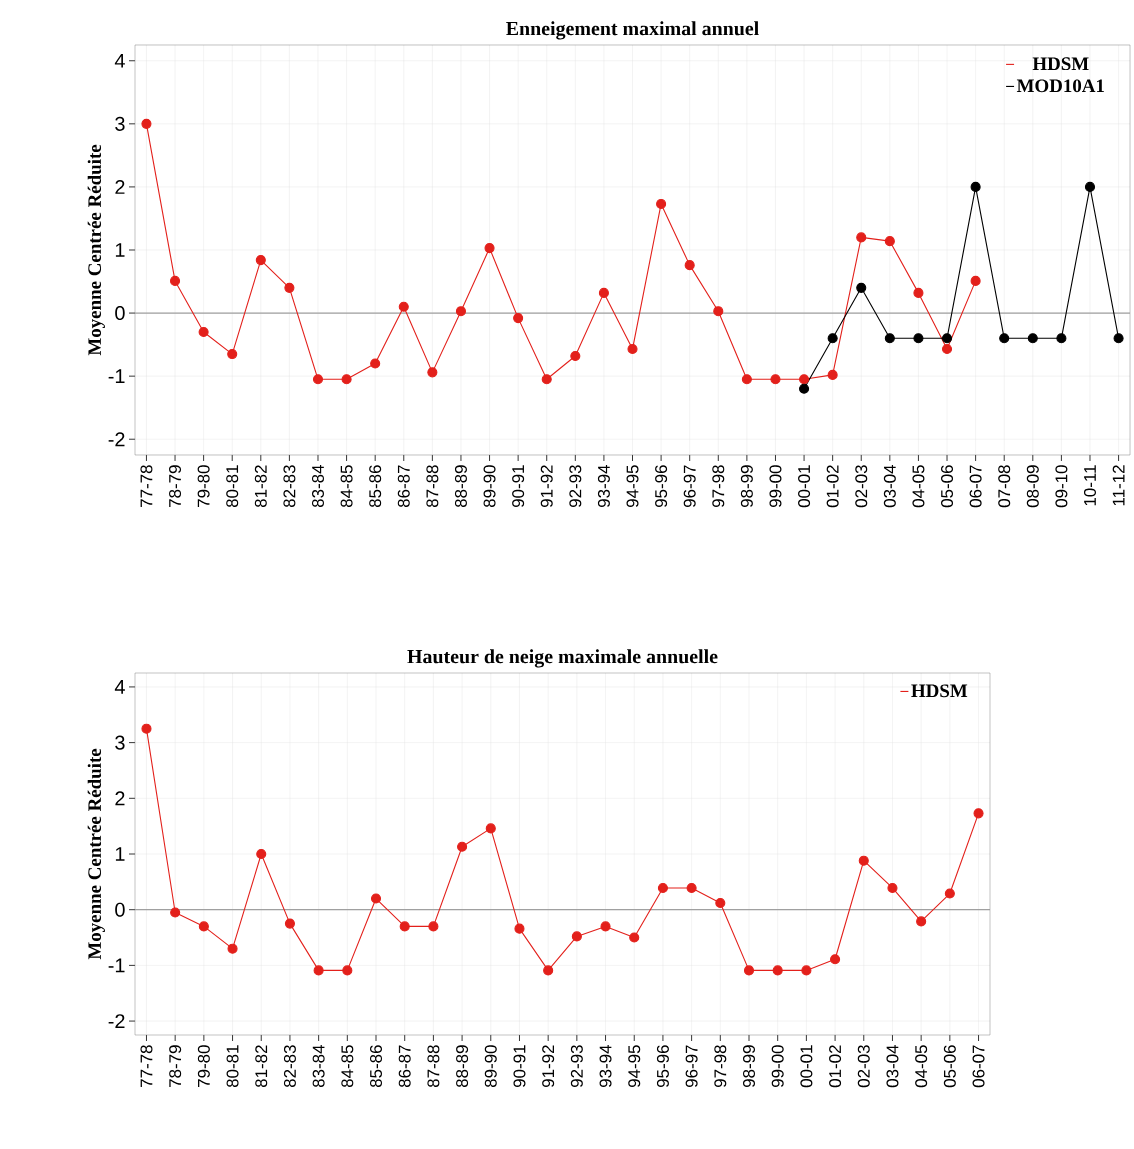 This screenshot has height=1149, width=1134. Describe the element at coordinates (120, 123) in the screenshot. I see `y-tick-label: 3` at that location.